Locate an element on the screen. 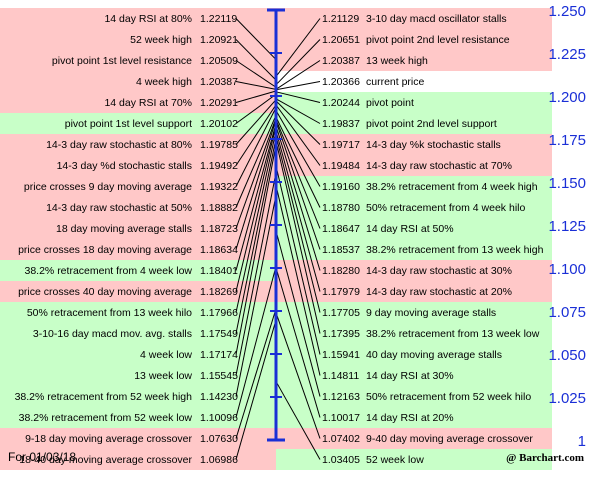 The image size is (594, 486). left-level-value: 1.06986 is located at coordinates (219, 460).